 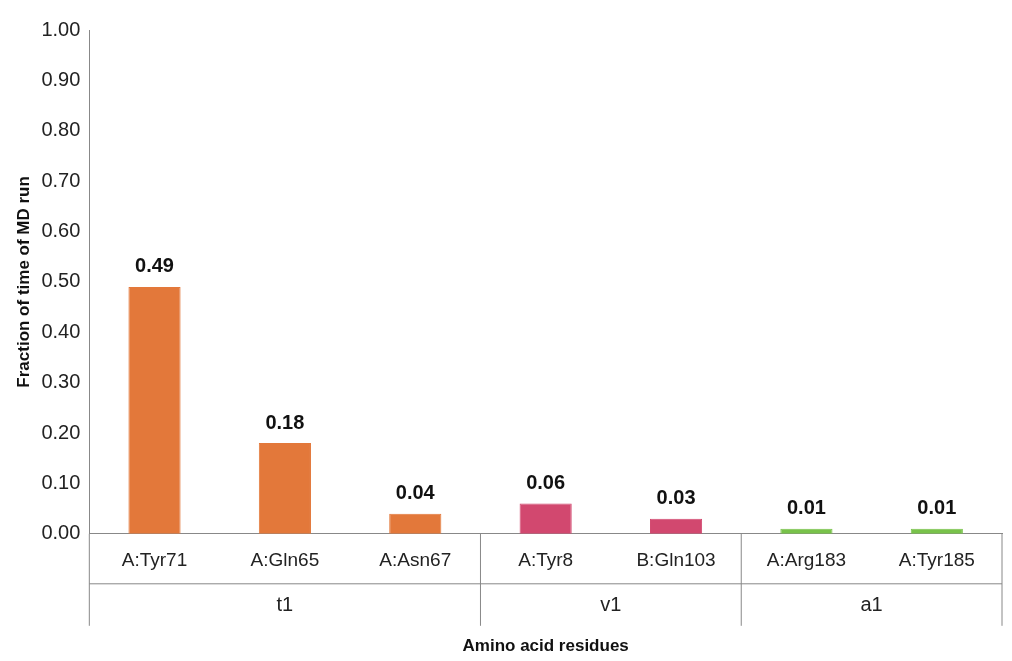 I want to click on y-tick-label: 0.30, so click(x=61, y=381).